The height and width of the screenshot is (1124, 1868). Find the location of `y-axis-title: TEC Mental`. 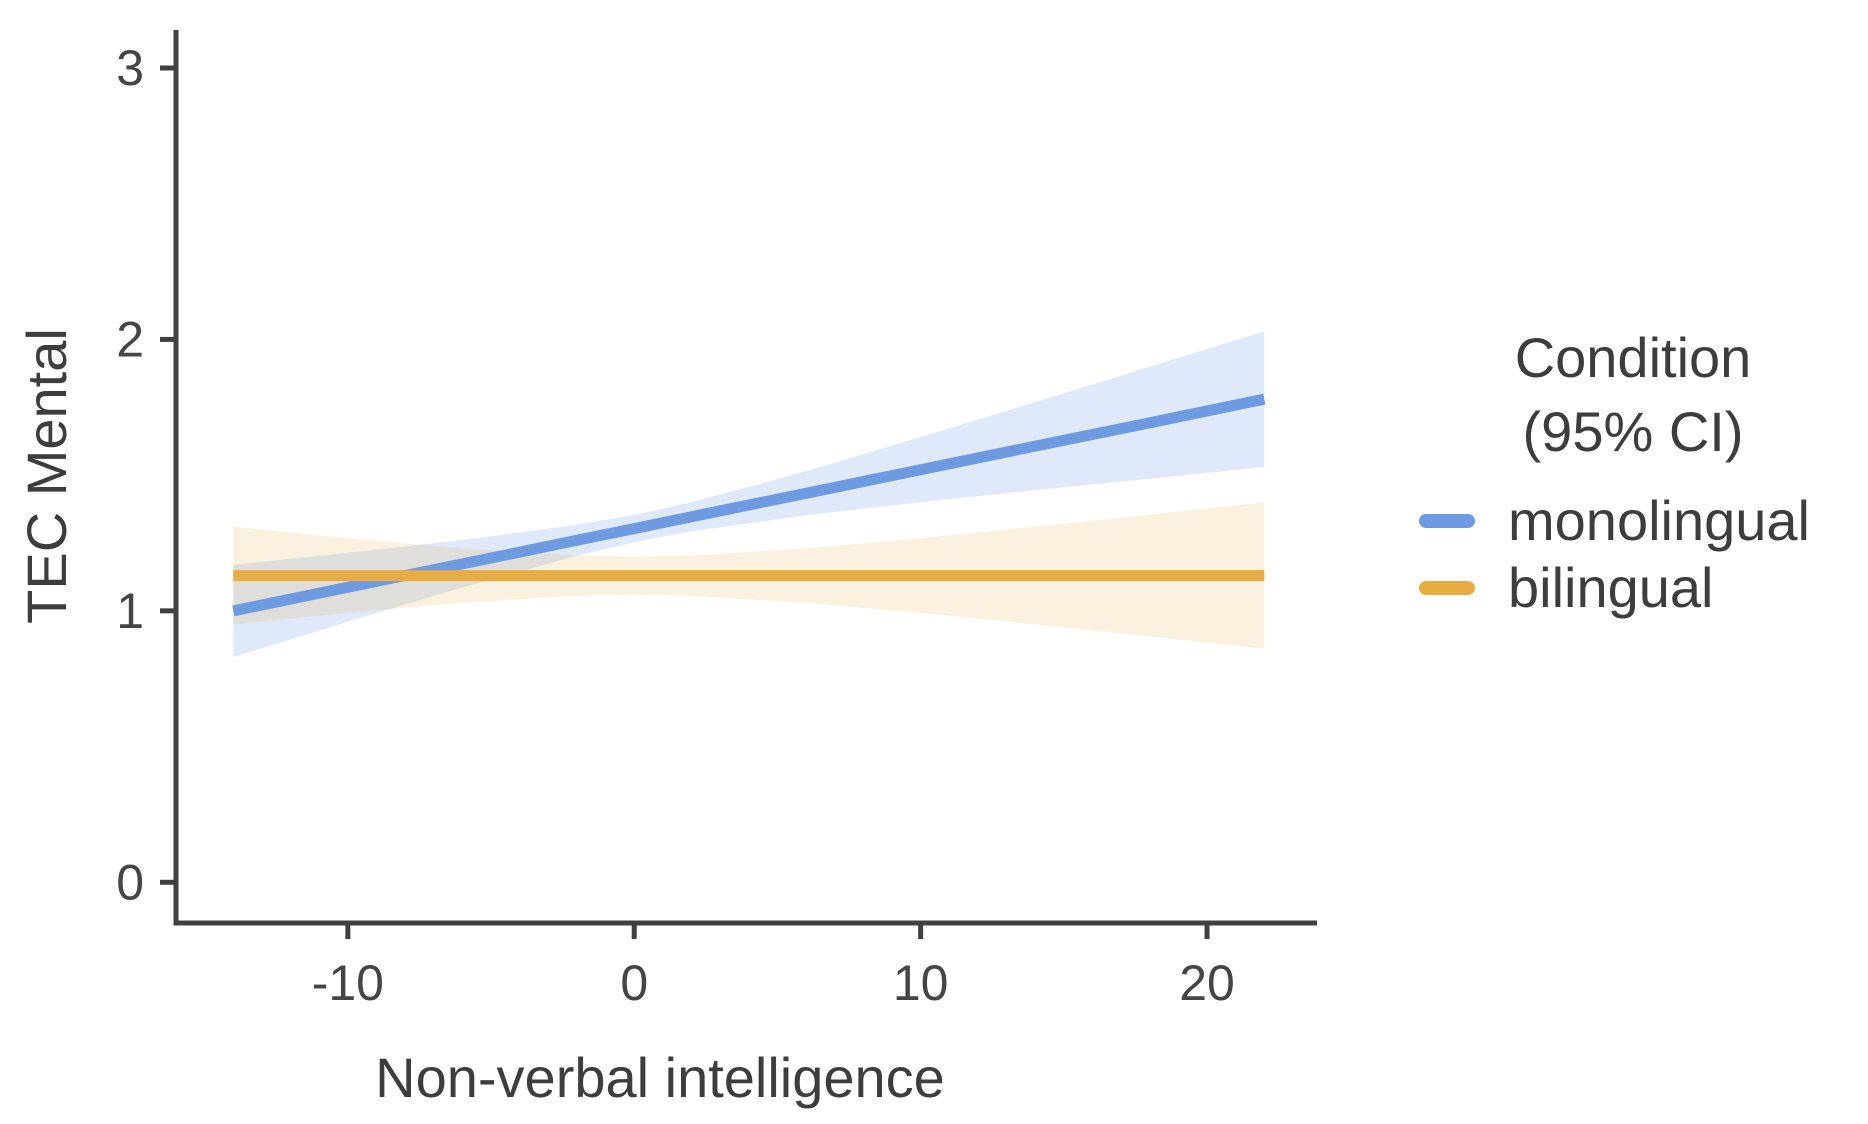

y-axis-title: TEC Mental is located at coordinates (46, 476).